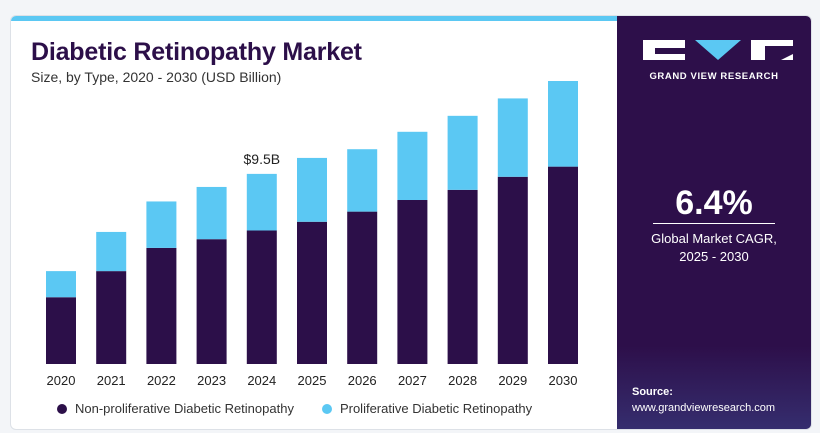 The height and width of the screenshot is (433, 820). I want to click on bar-non-proliferative-2022, so click(161, 305).